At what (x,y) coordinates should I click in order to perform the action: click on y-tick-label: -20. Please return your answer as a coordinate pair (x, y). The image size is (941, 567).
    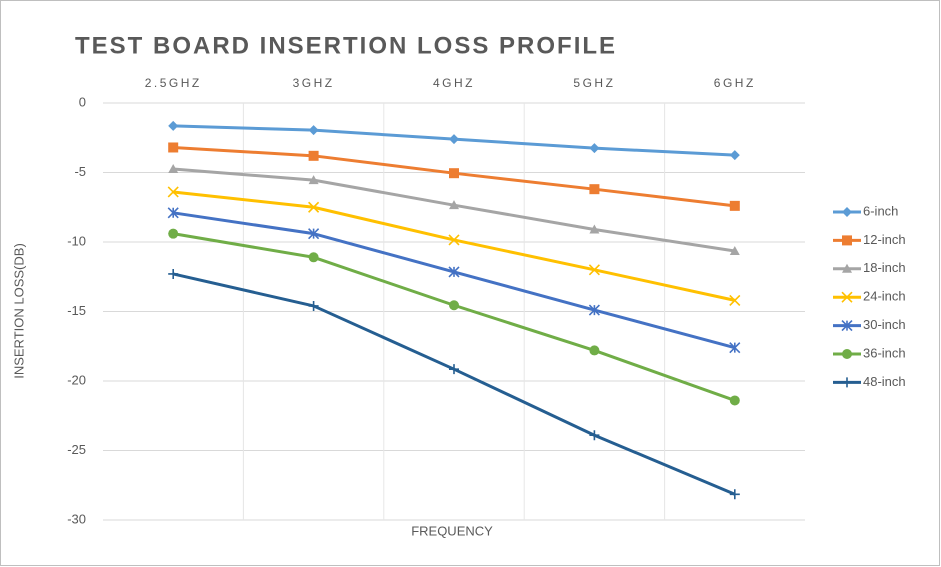
    Looking at the image, I should click on (76, 379).